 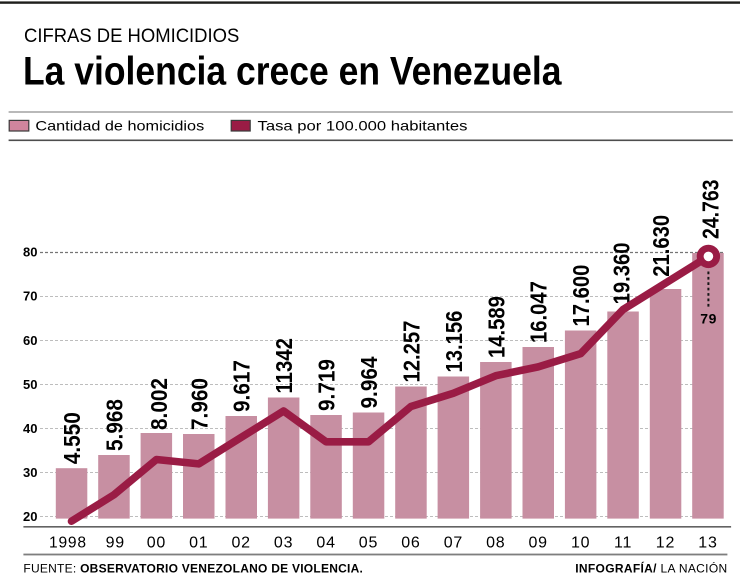 What do you see at coordinates (707, 542) in the screenshot?
I see `svg-text: 13` at bounding box center [707, 542].